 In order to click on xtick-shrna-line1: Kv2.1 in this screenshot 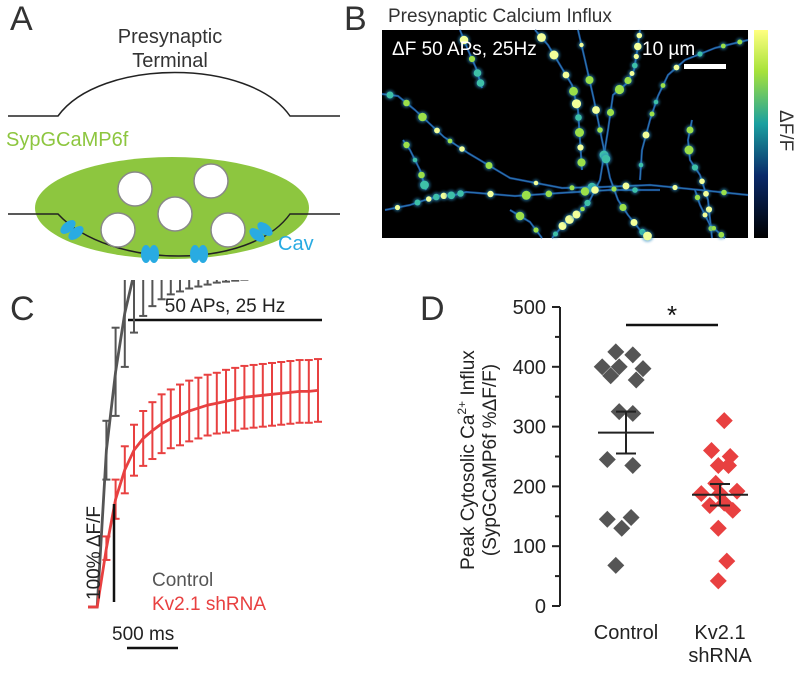, I will do `click(719, 633)`.